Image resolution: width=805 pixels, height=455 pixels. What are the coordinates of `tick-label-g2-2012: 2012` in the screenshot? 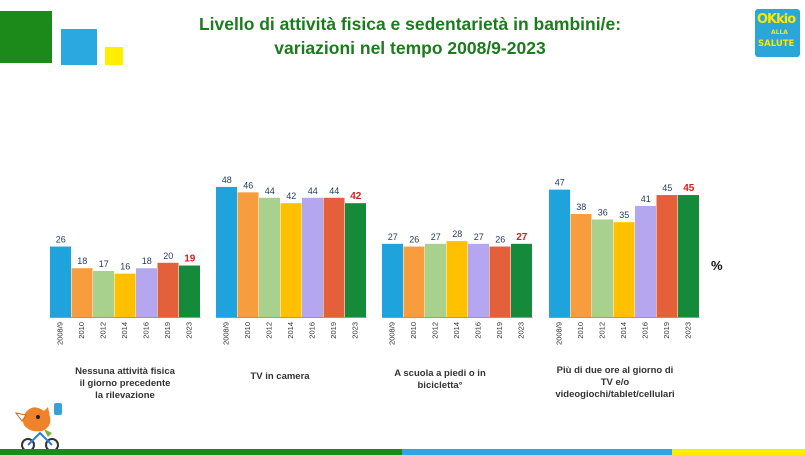 It's located at (269, 330).